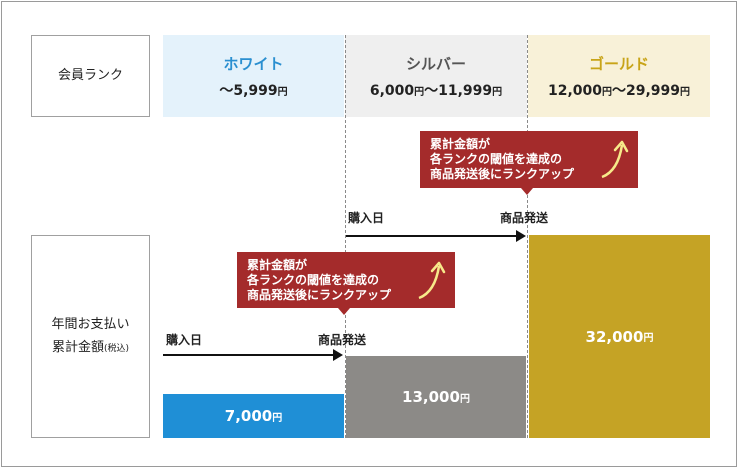  I want to click on rank-white-name: ホワイト, so click(253, 63).